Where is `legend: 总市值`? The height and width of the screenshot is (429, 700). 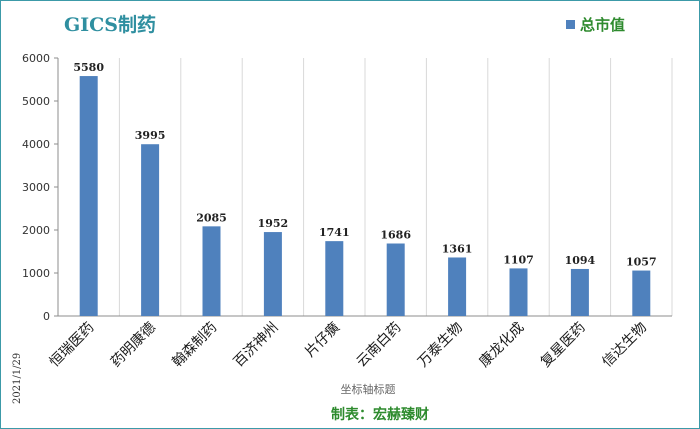
legend: 总市值 is located at coordinates (595, 24).